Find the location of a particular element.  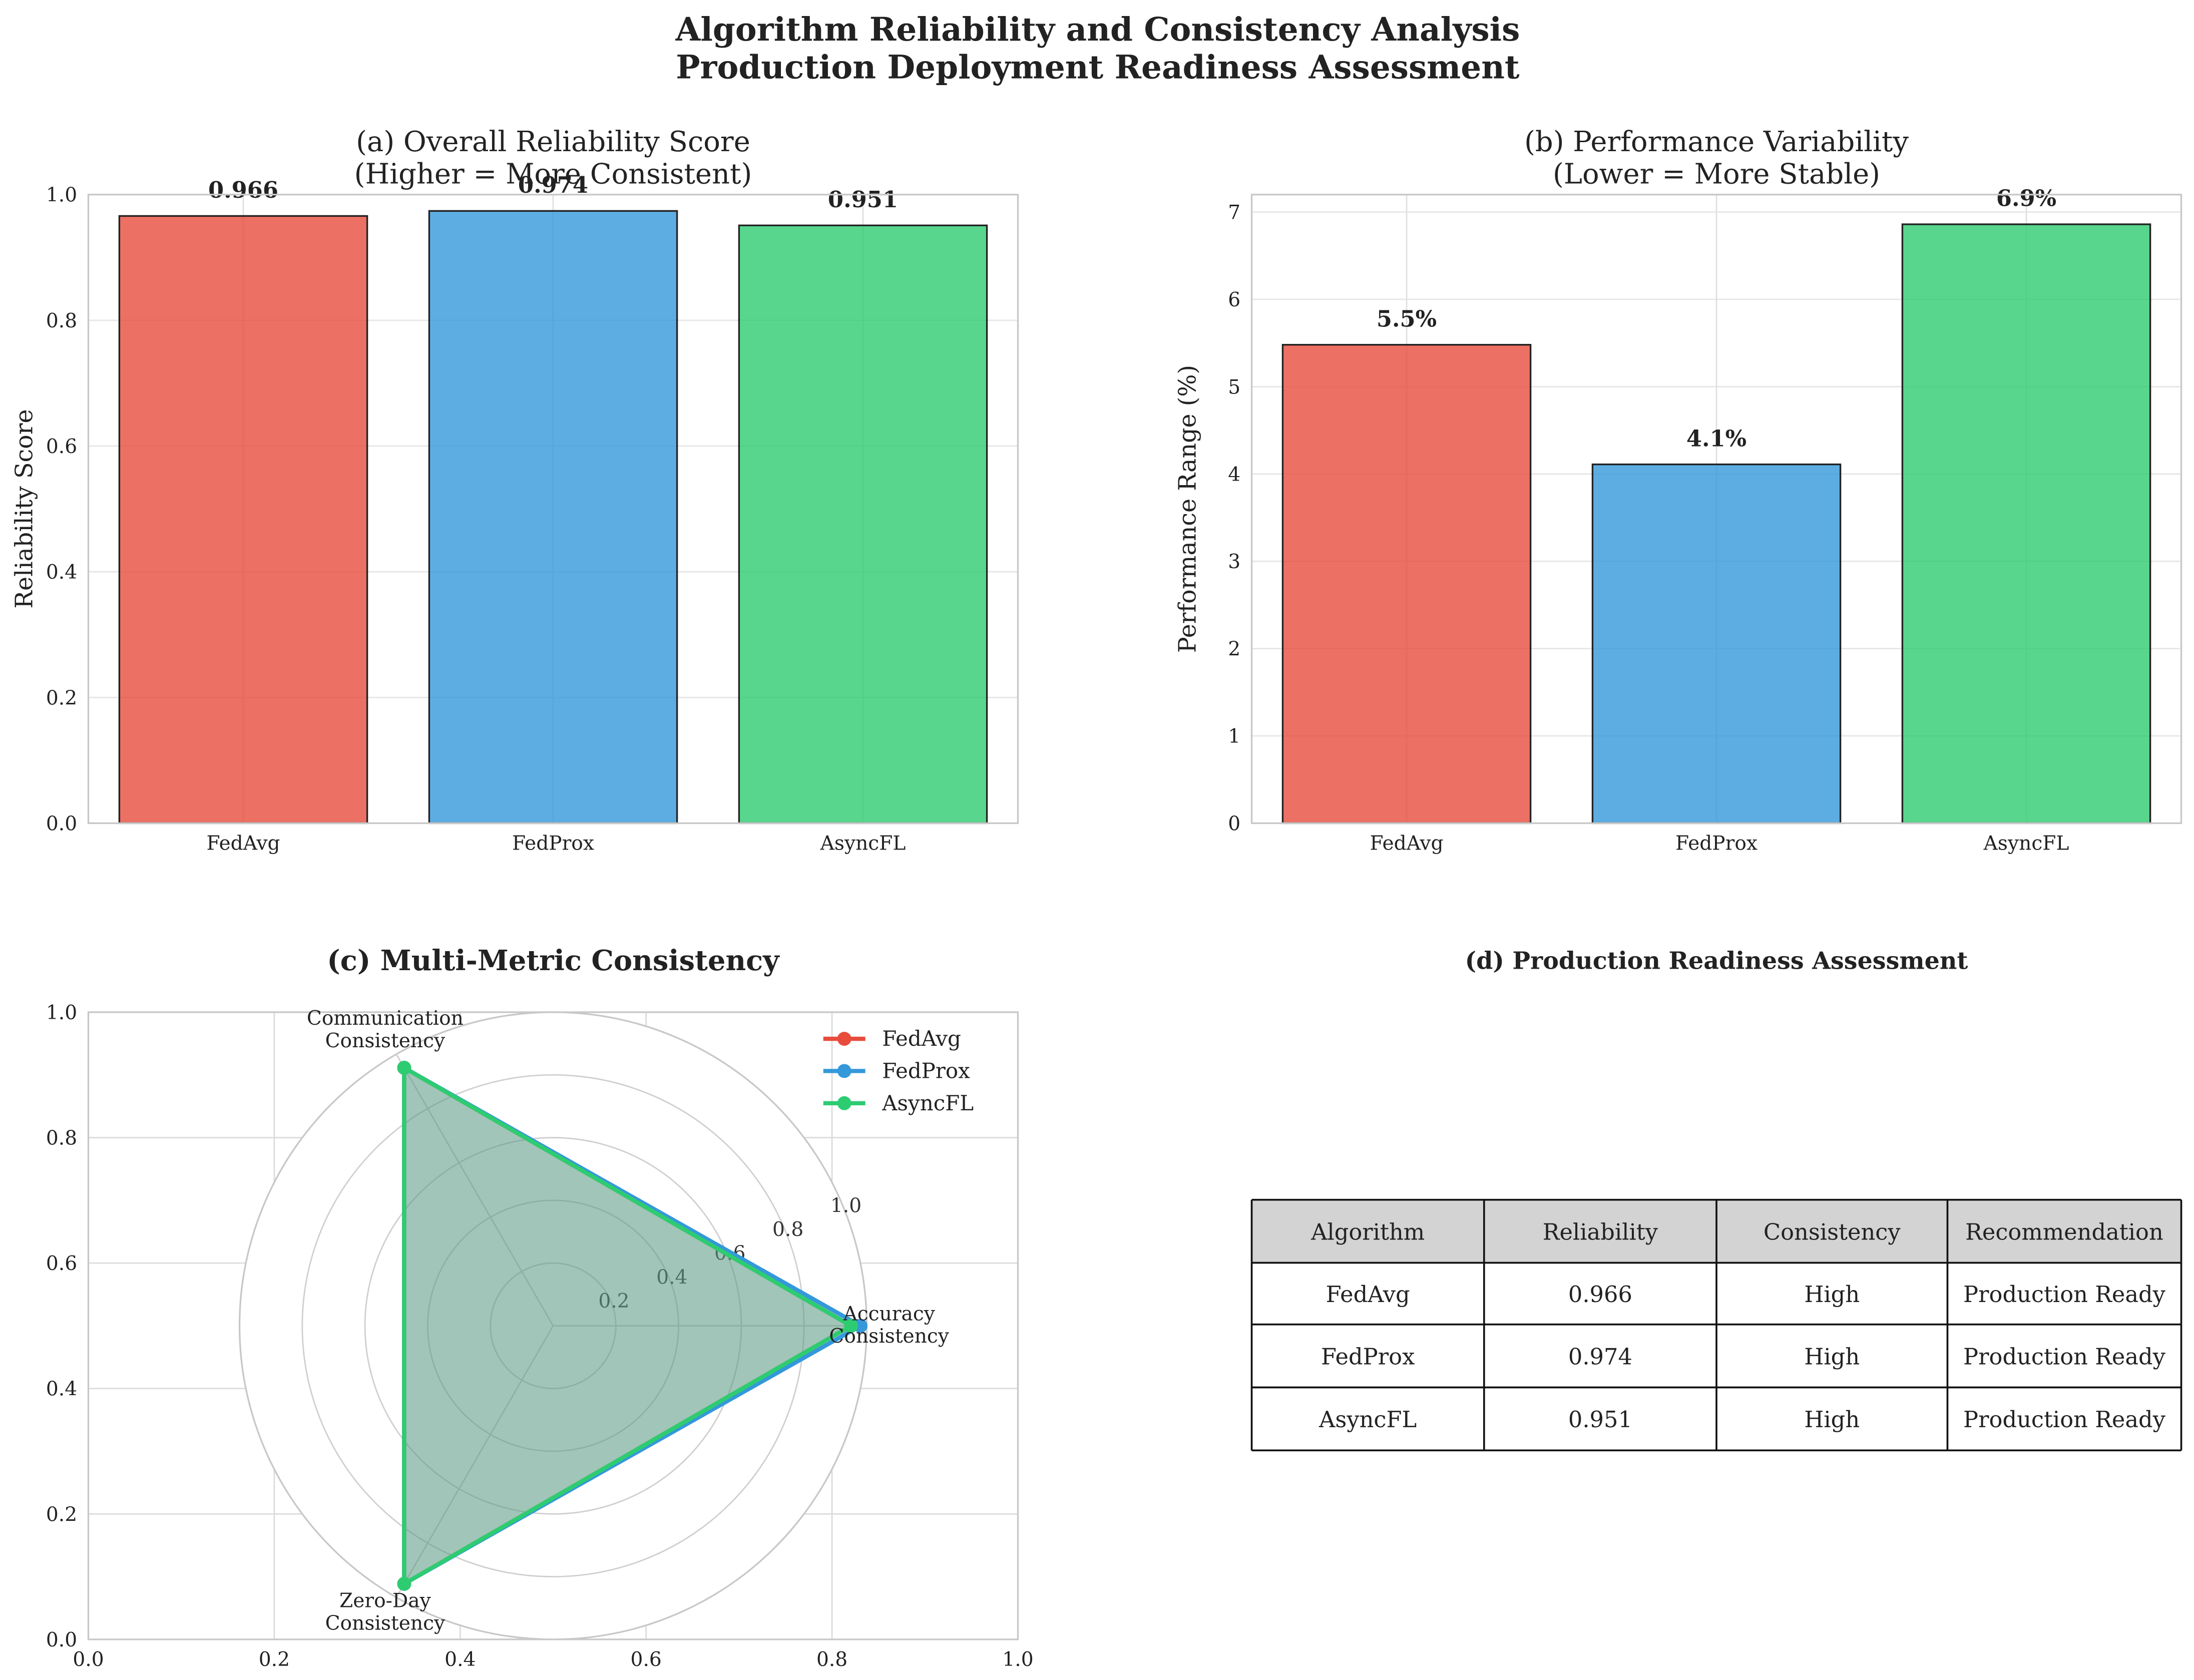

radar-line-asyncfl is located at coordinates (627, 1326).